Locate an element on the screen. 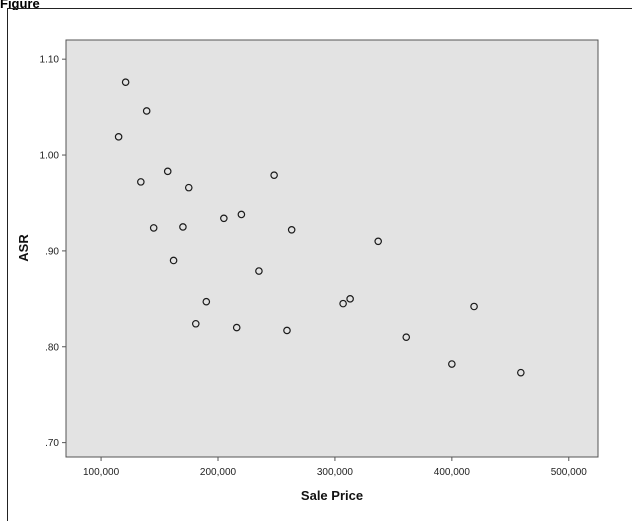  y-axis-title: ASR is located at coordinates (23, 248).